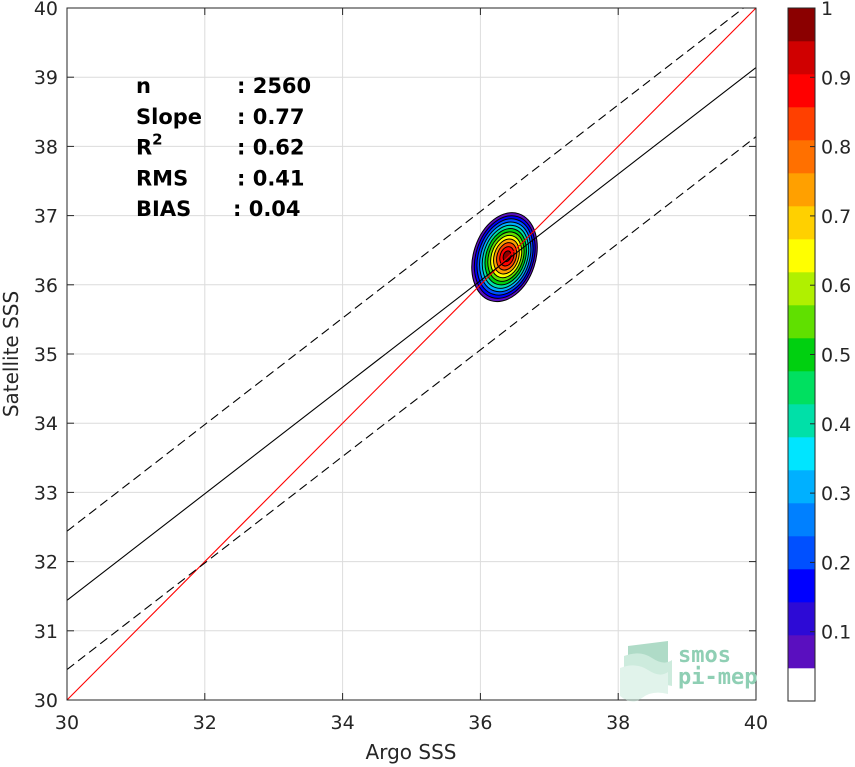 The width and height of the screenshot is (855, 767). I want to click on colorbar-tick-label: 0.8, so click(836, 148).